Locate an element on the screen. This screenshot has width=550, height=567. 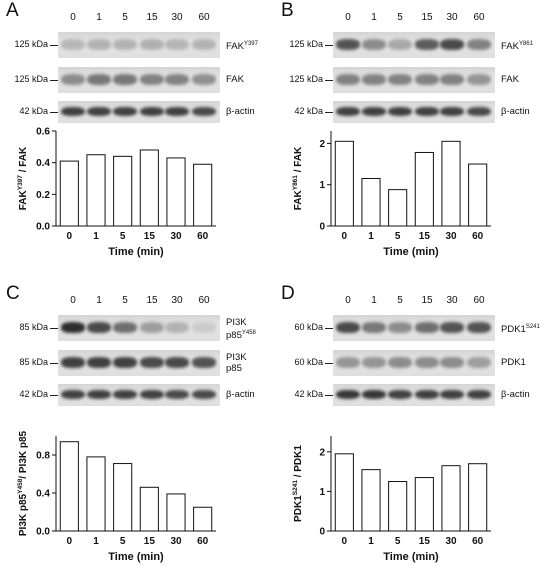
y-axis-title: PDK1S241 / PDK1 is located at coordinates (298, 483).